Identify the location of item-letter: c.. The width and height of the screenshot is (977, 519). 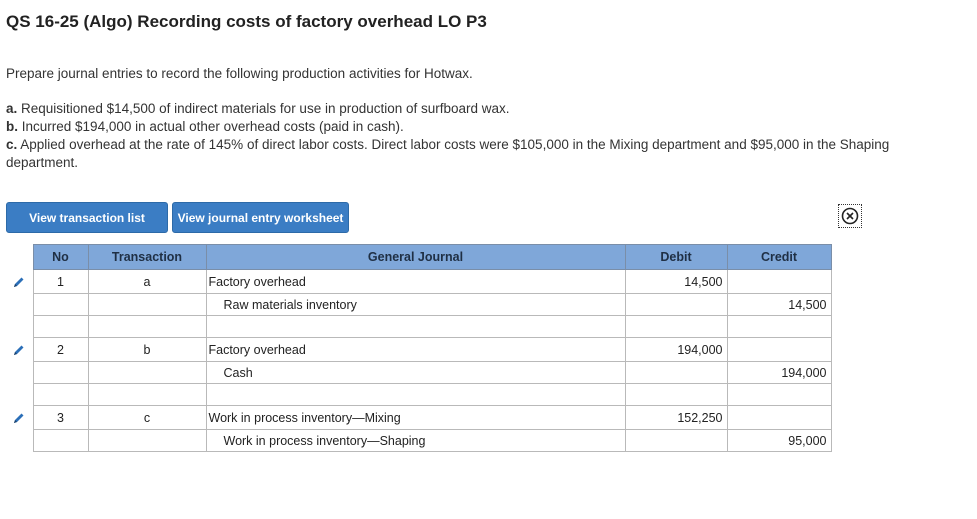
(12, 144).